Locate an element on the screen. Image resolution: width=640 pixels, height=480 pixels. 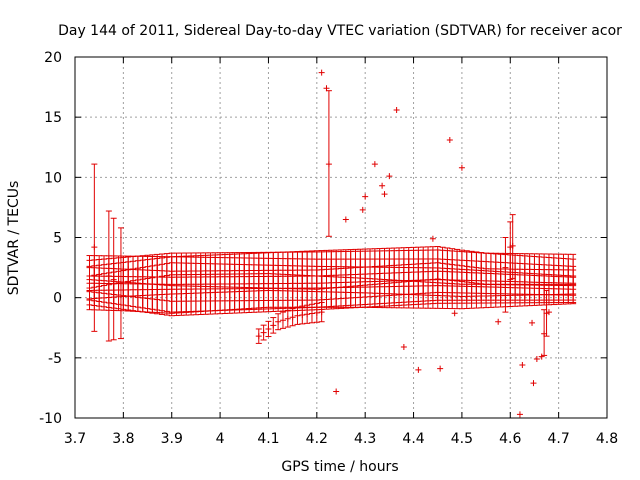
x-axis-label: GPS time / hours is located at coordinates (339, 467).